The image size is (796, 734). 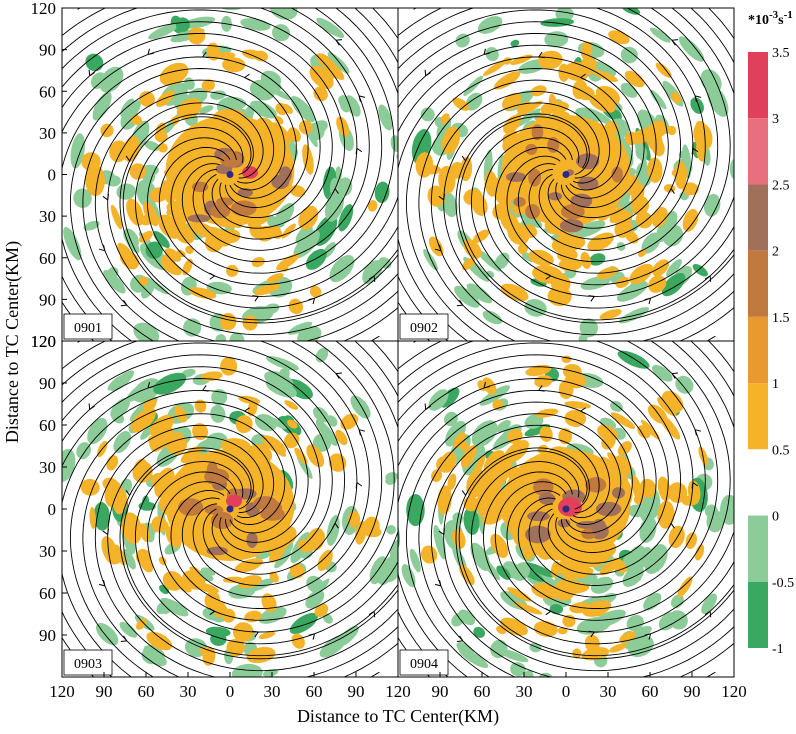 What do you see at coordinates (775, 252) in the screenshot?
I see `colorbar-tick-label: 2` at bounding box center [775, 252].